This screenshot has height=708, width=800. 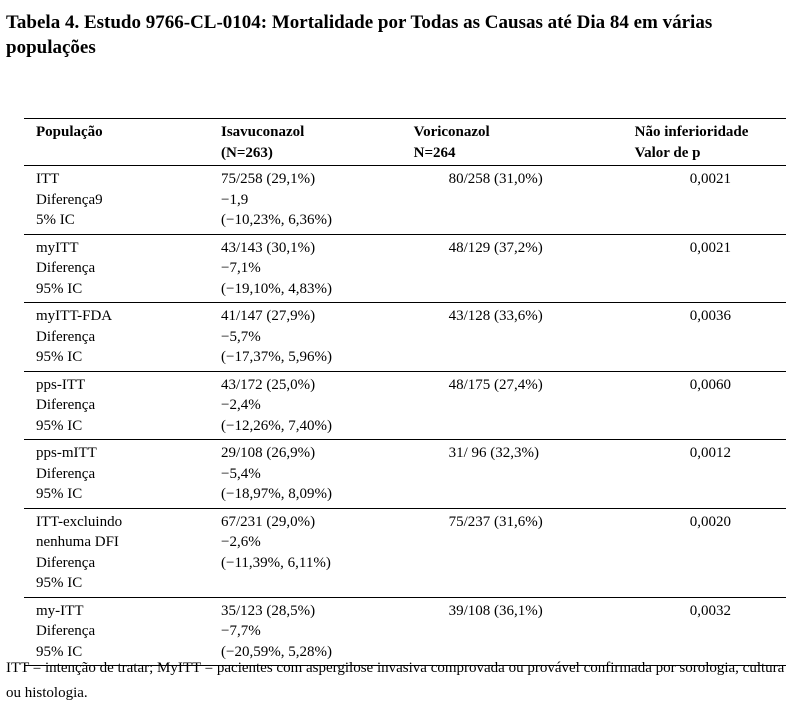 I want to click on p-value-cell: 0,0036, so click(x=710, y=337).